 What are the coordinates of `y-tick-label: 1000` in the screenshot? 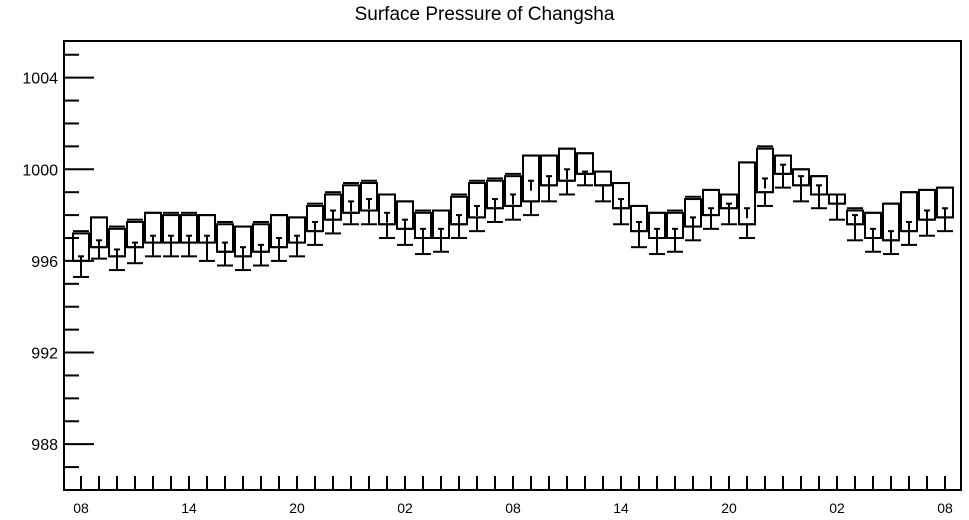 It's located at (40, 170).